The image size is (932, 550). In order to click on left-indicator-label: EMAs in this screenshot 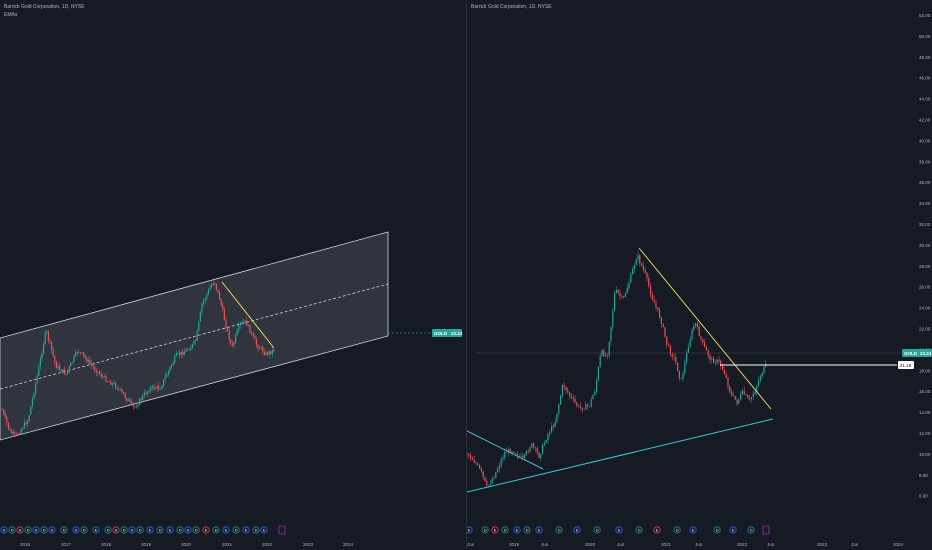, I will do `click(11, 15)`.